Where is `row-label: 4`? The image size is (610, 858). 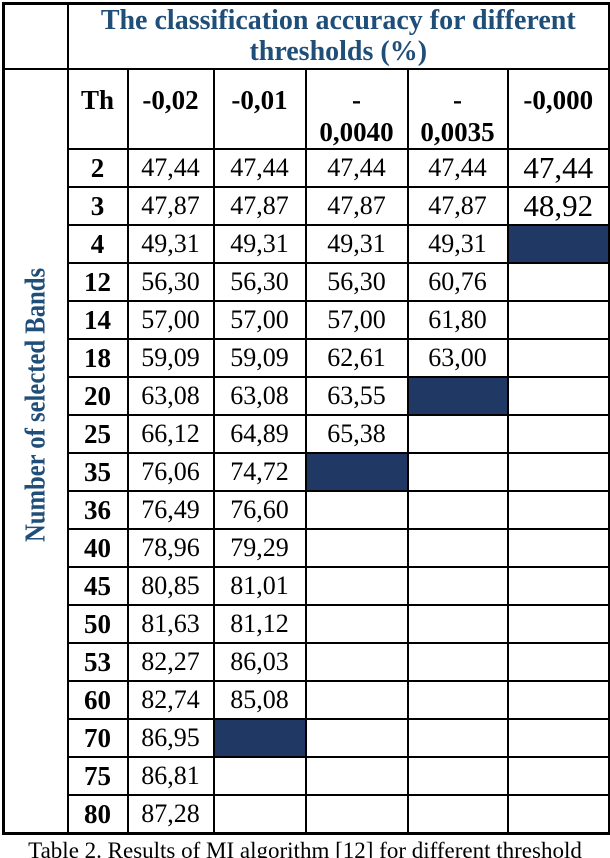
row-label: 4 is located at coordinates (97, 244).